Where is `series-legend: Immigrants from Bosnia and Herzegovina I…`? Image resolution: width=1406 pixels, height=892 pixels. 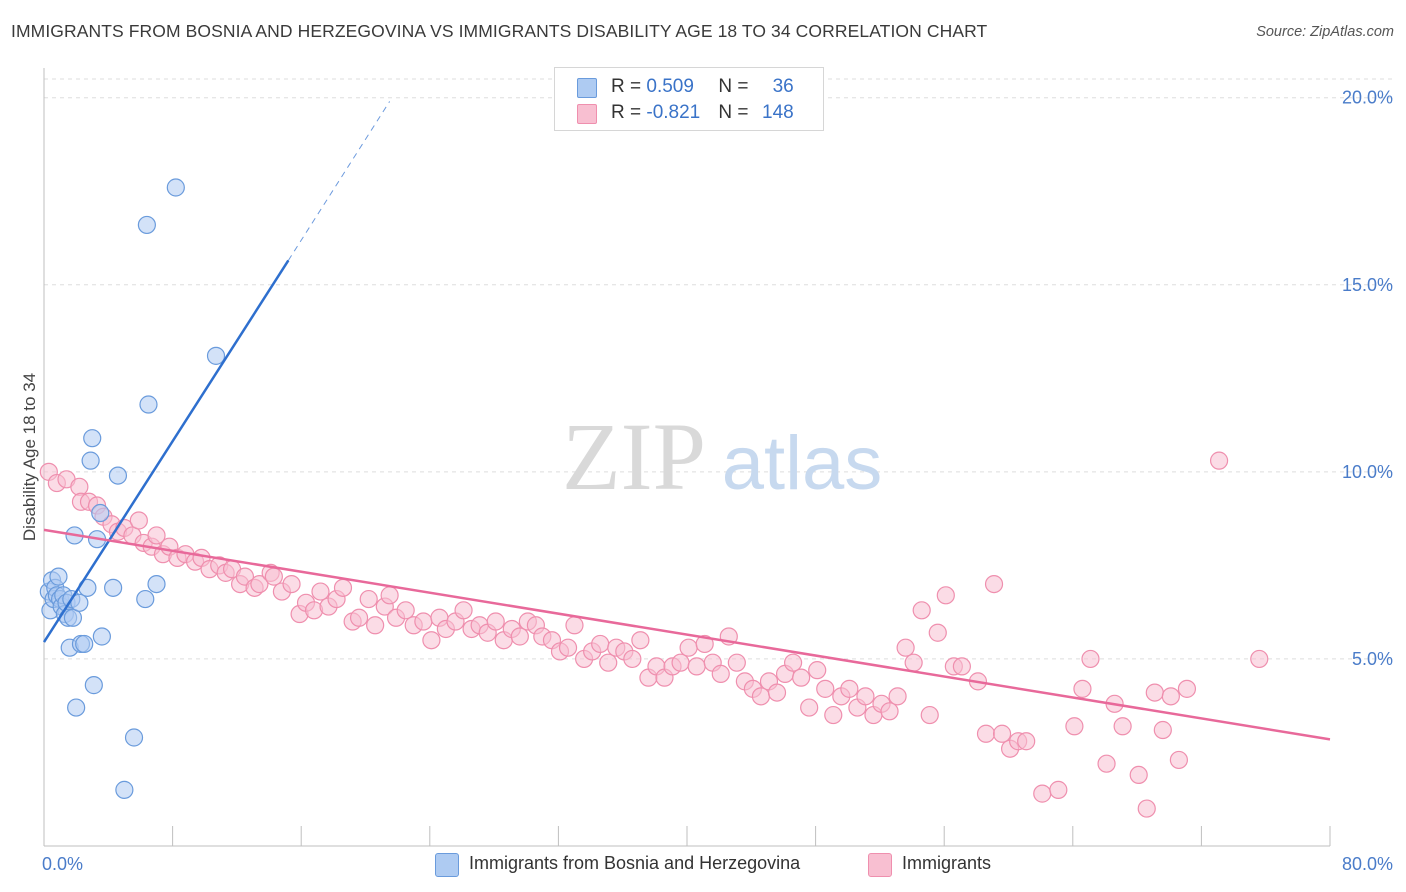
series-legend: Immigrants from Bosnia and Herzegovina I… is located at coordinates (703, 865).